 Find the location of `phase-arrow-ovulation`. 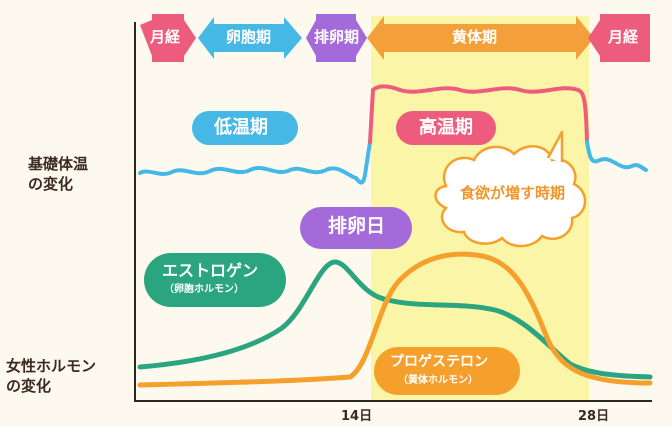

phase-arrow-ovulation is located at coordinates (336, 38).